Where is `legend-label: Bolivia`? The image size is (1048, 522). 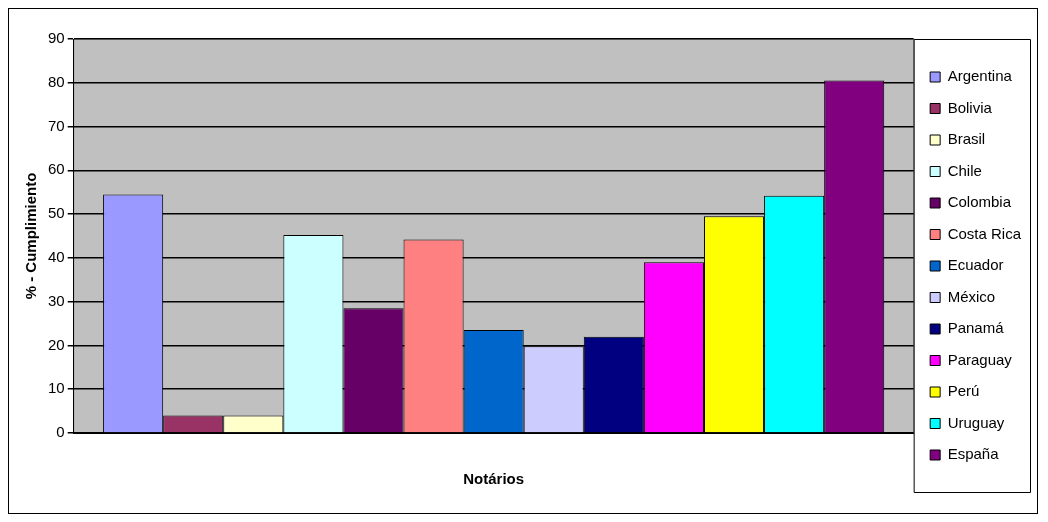 legend-label: Bolivia is located at coordinates (970, 107).